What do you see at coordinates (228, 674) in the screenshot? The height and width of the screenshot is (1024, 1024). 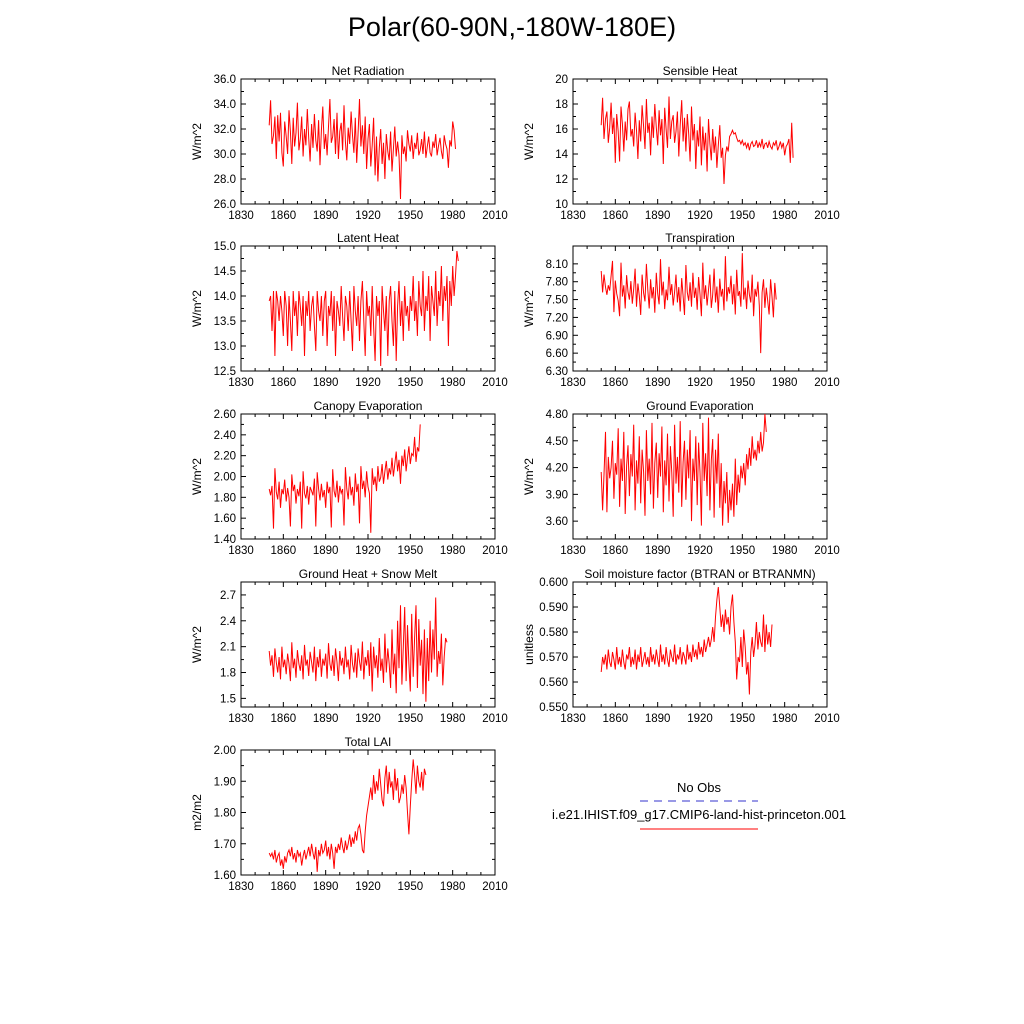 I see `y-tick-label: 1.8` at bounding box center [228, 674].